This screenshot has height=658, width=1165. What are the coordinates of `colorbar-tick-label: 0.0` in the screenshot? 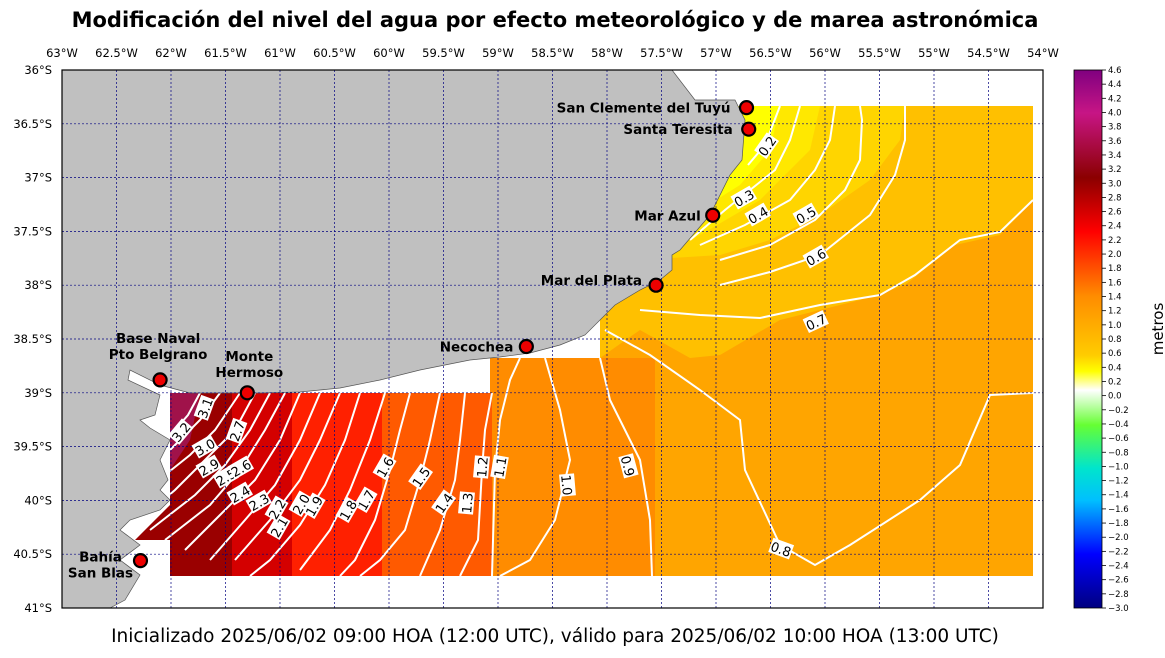 It's located at (1115, 397).